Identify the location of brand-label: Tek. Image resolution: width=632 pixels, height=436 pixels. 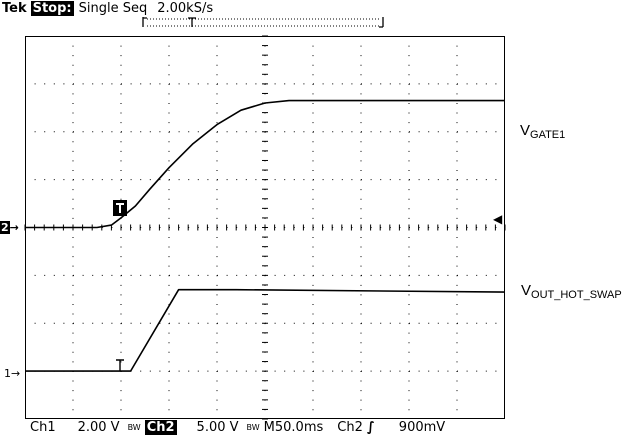
(14, 8).